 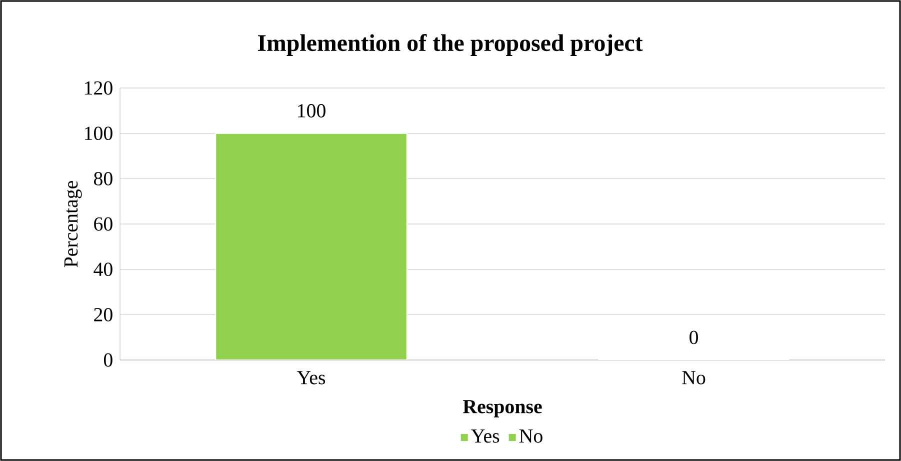 What do you see at coordinates (103, 179) in the screenshot?
I see `y-tick-label: 80` at bounding box center [103, 179].